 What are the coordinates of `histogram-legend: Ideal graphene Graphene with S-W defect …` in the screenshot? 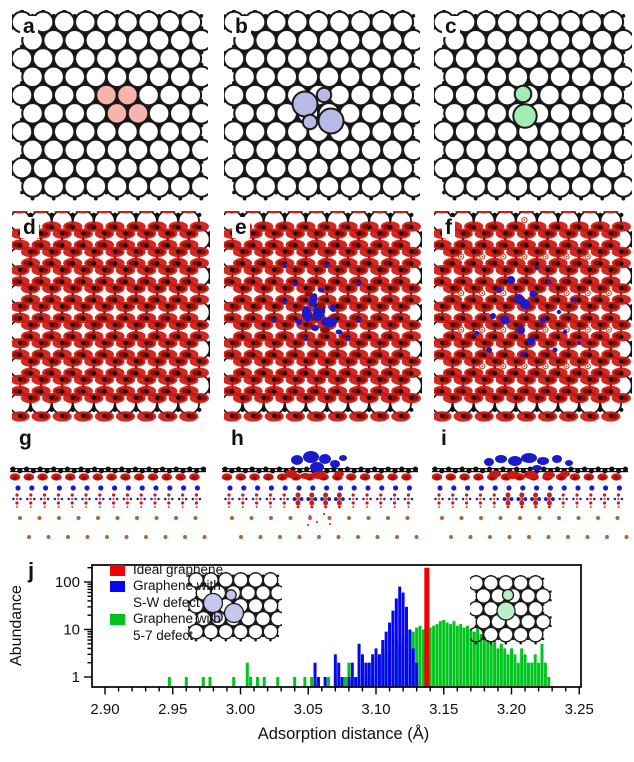 It's located at (165, 603).